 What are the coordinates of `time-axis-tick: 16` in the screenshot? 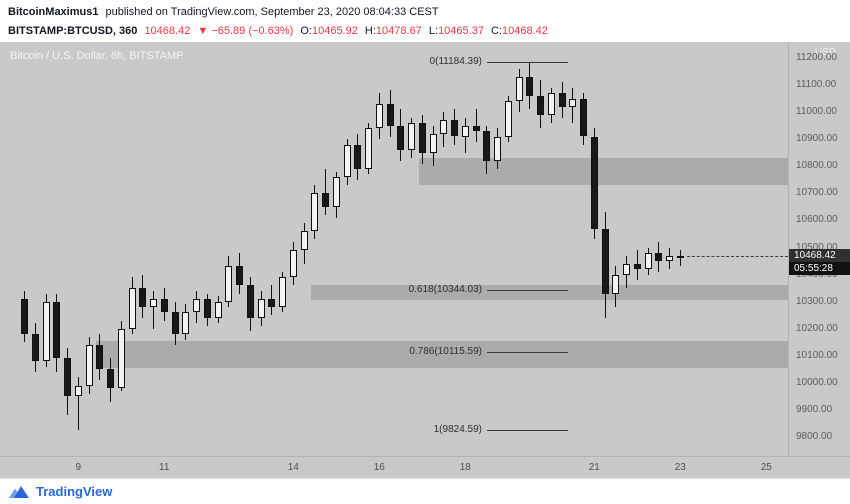 It's located at (379, 467).